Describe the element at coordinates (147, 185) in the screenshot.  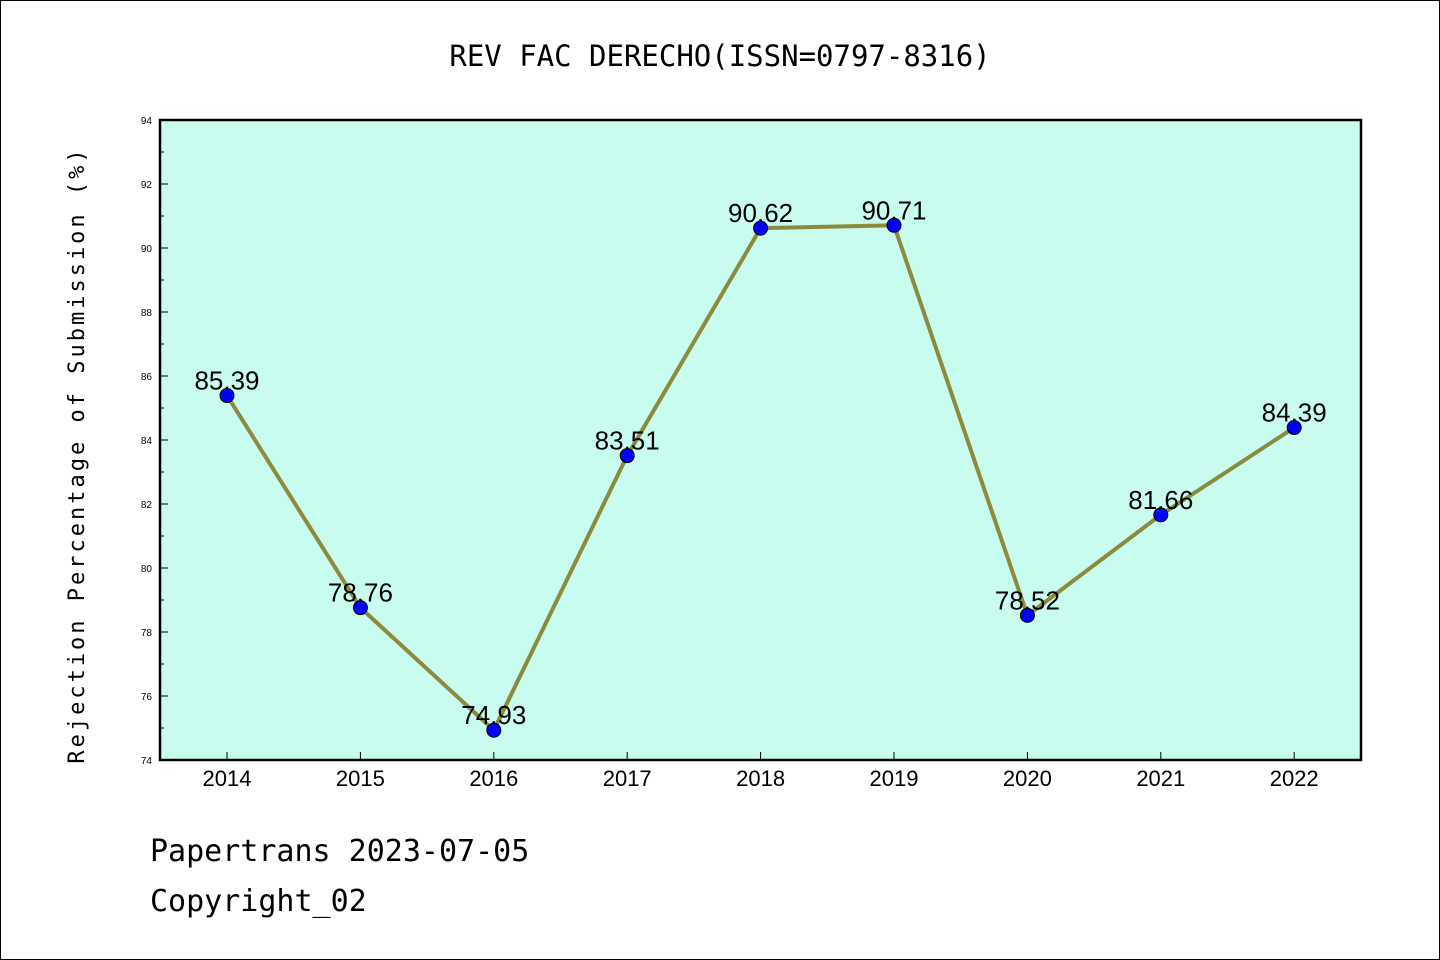
I see `y-tick-label: 92` at that location.